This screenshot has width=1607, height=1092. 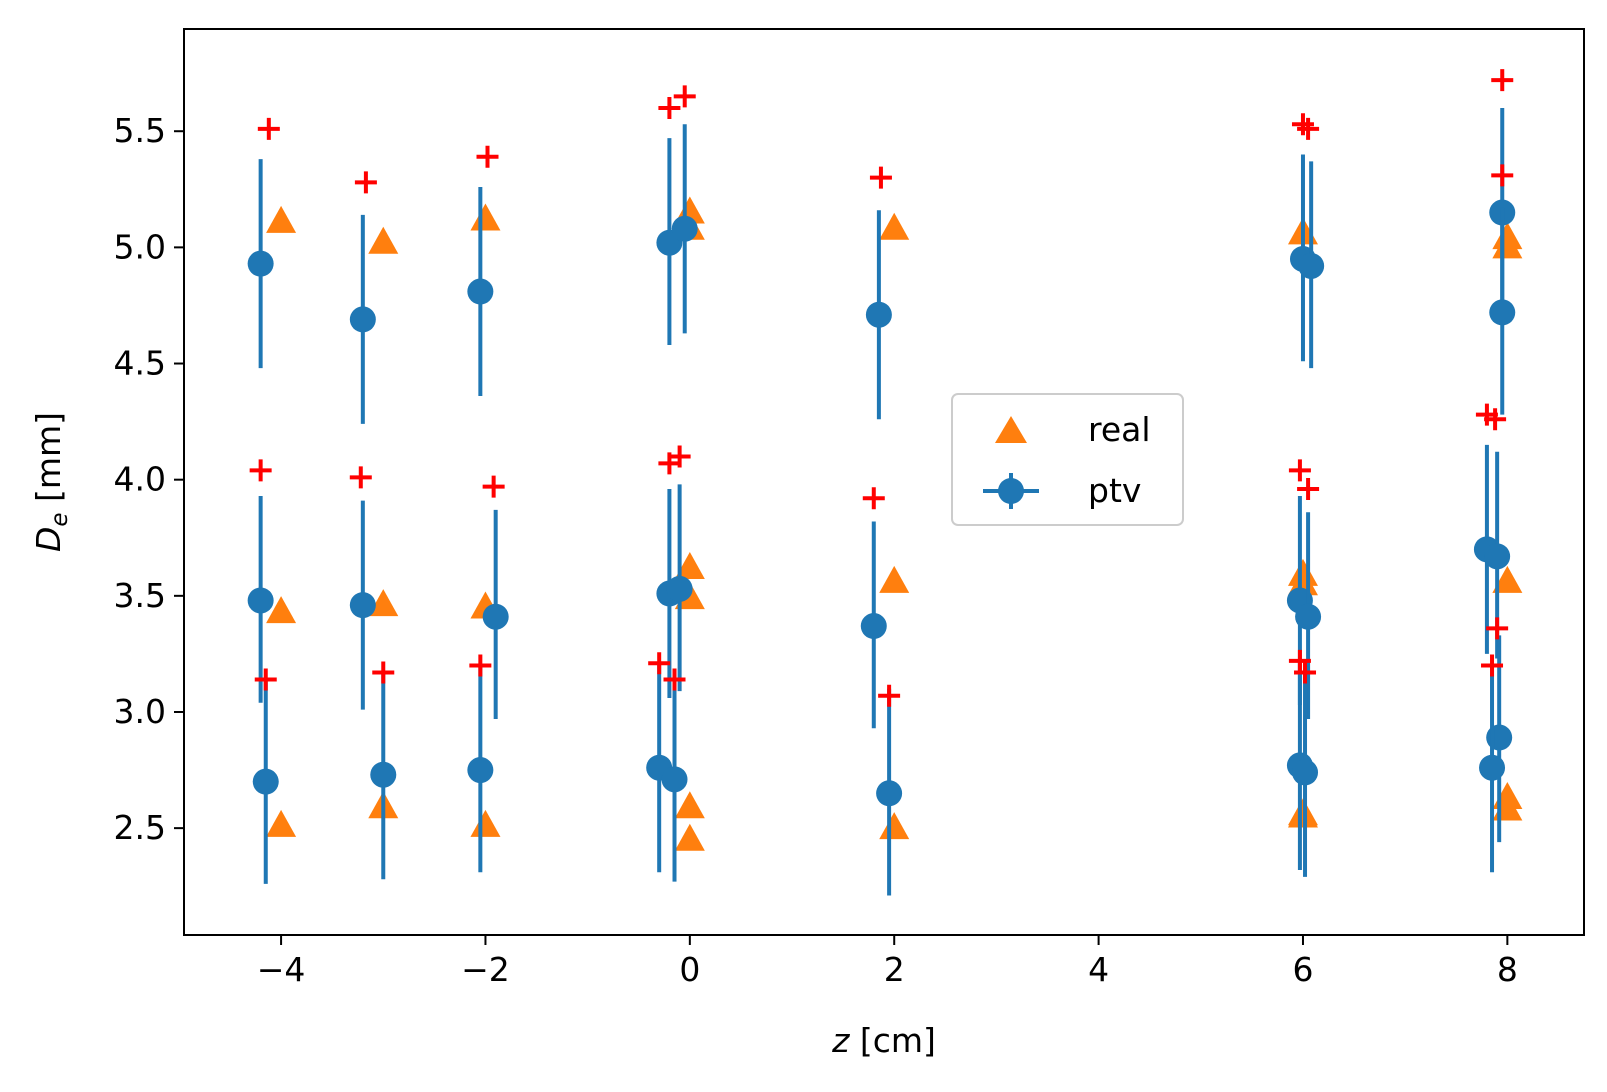 What do you see at coordinates (1067, 430) in the screenshot?
I see `legend-entry-real: real` at bounding box center [1067, 430].